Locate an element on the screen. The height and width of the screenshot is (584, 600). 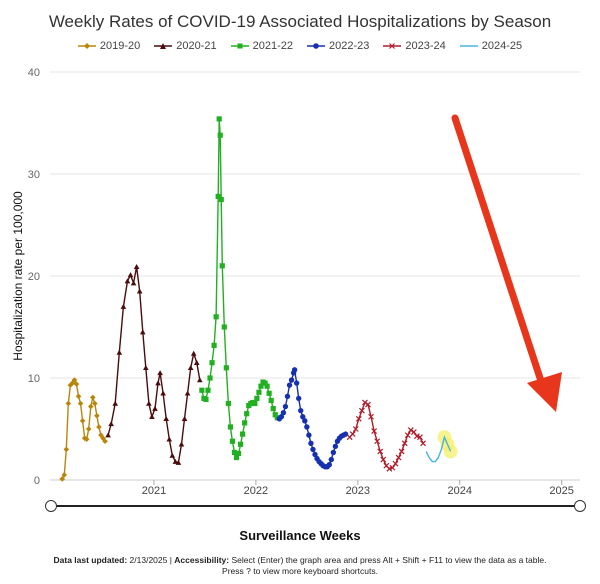
x-tick-label: 2022 is located at coordinates (256, 491).